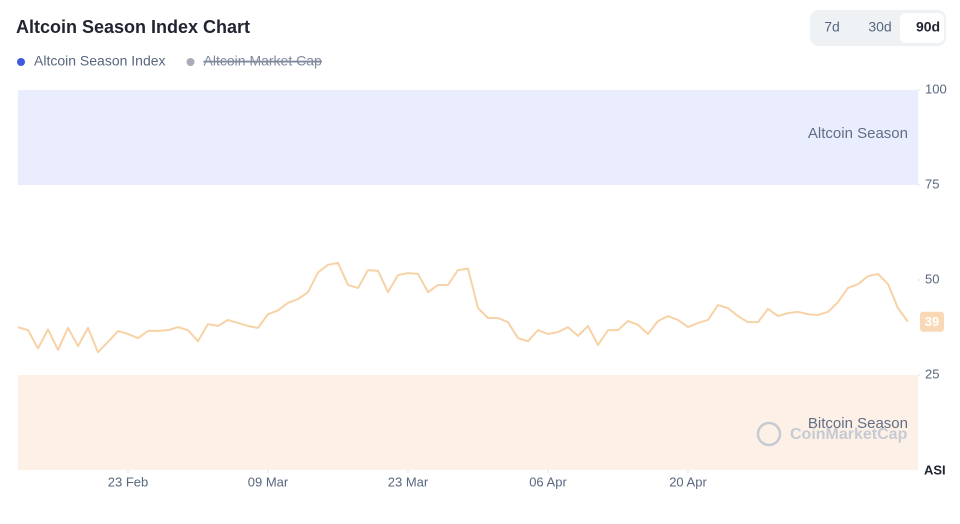 Image resolution: width=960 pixels, height=524 pixels. Describe the element at coordinates (932, 373) in the screenshot. I see `y-tick-label: 25` at that location.